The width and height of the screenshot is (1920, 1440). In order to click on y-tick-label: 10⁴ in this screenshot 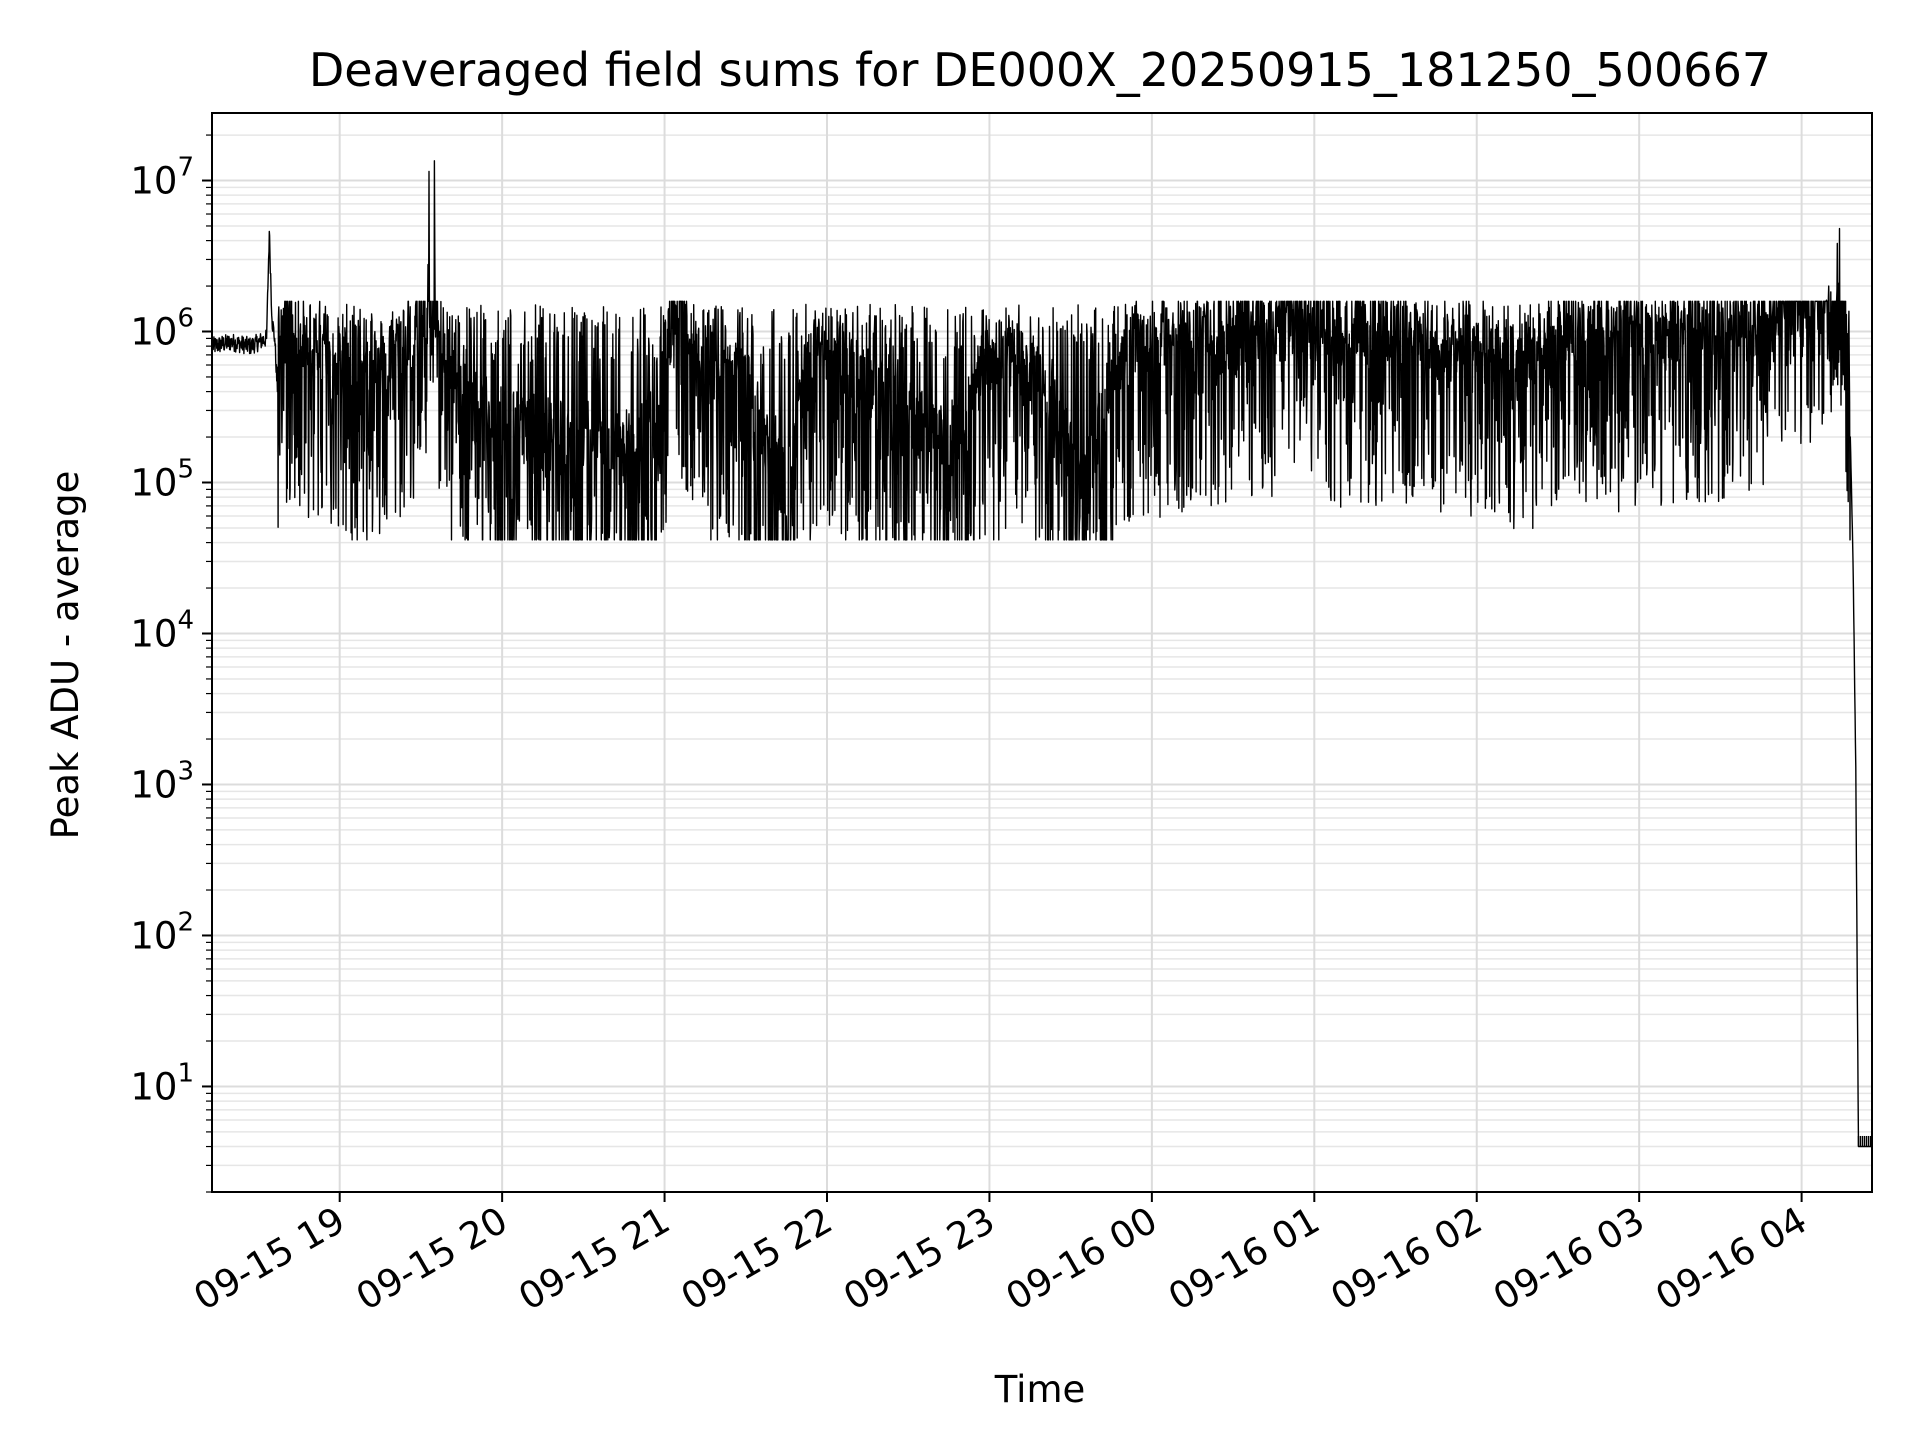, I will do `click(162, 630)`.